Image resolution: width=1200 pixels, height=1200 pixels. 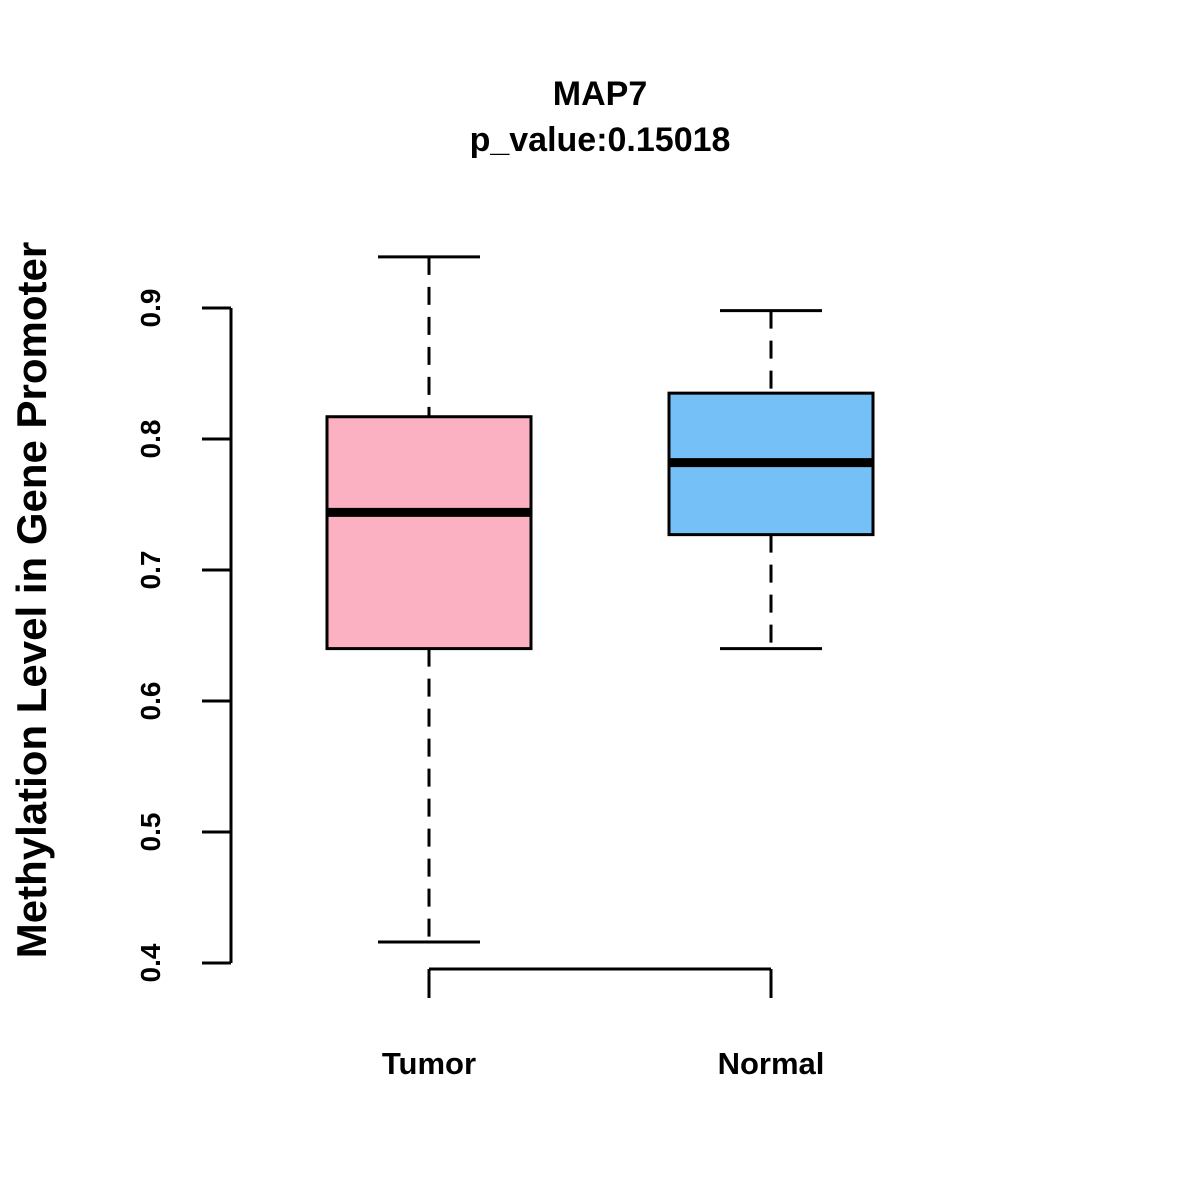 I want to click on y-tick-label: 0.4, so click(x=150, y=962).